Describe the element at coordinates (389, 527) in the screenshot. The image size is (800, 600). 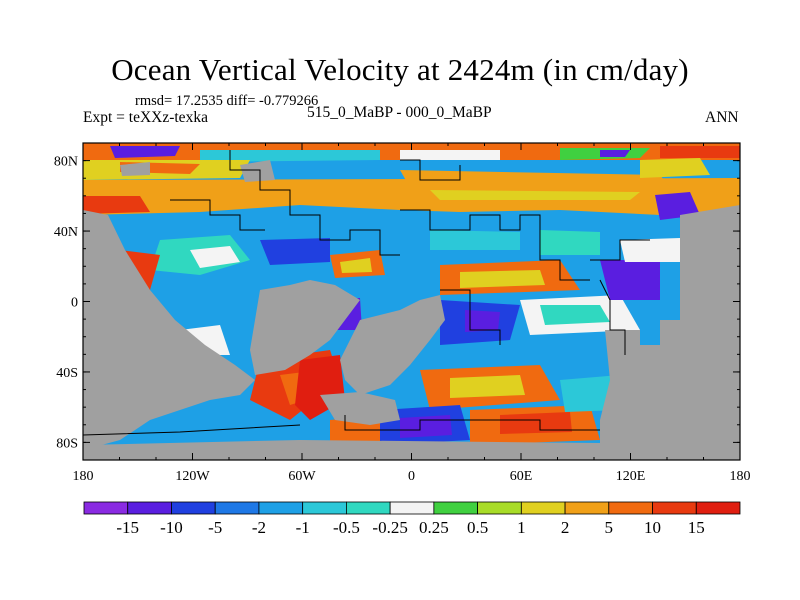
I see `colorbar-label: -0.25` at that location.